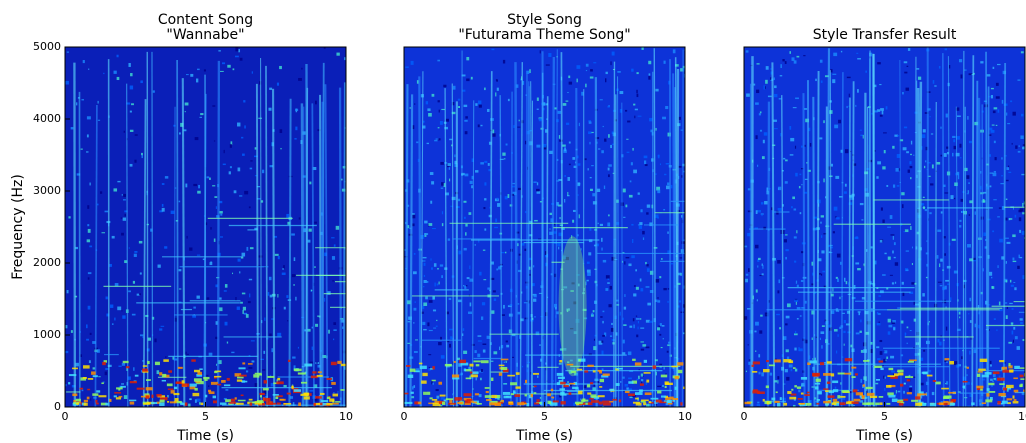 The image size is (1026, 443). I want to click on y-tick-label: 5000, so click(47, 46).